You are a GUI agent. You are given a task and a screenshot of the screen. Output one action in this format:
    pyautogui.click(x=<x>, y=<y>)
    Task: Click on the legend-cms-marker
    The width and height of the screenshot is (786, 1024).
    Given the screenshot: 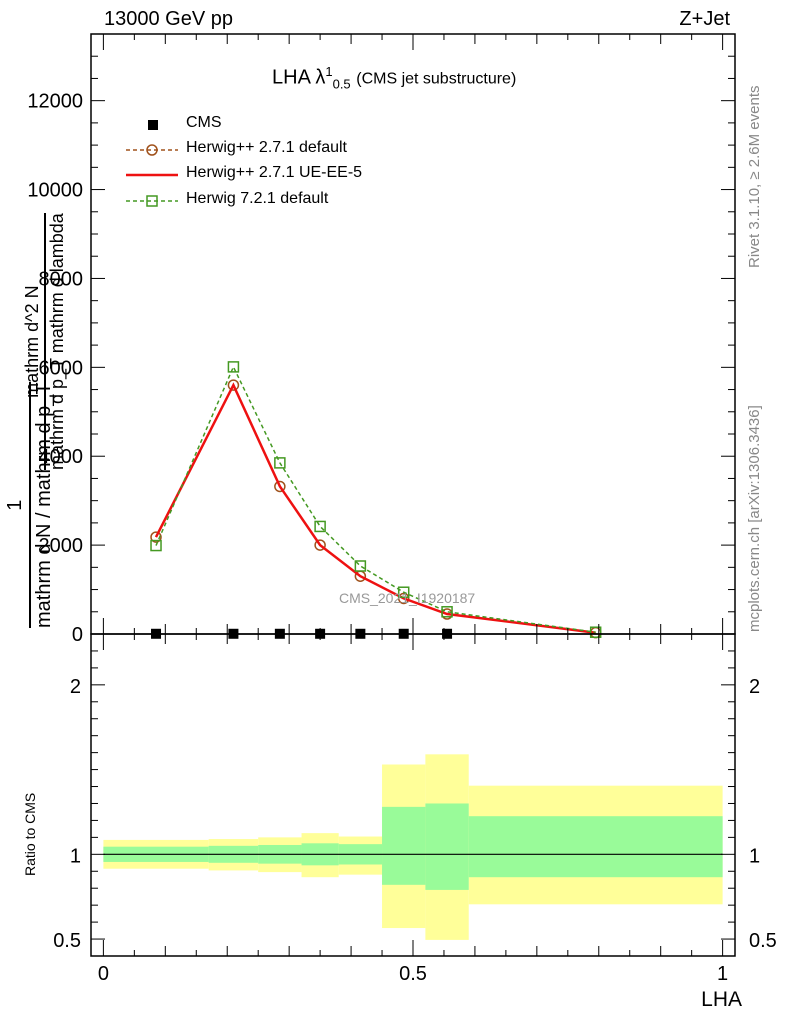 What is the action you would take?
    pyautogui.click(x=153, y=125)
    